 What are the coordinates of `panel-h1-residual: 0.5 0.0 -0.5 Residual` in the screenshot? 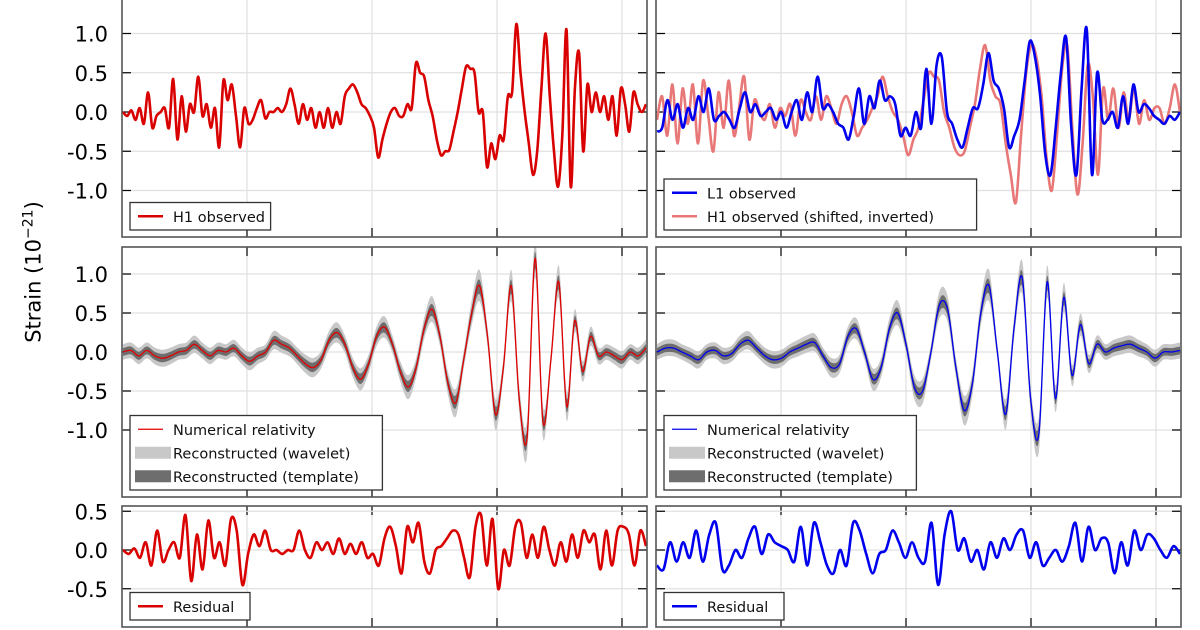 It's located at (357, 564).